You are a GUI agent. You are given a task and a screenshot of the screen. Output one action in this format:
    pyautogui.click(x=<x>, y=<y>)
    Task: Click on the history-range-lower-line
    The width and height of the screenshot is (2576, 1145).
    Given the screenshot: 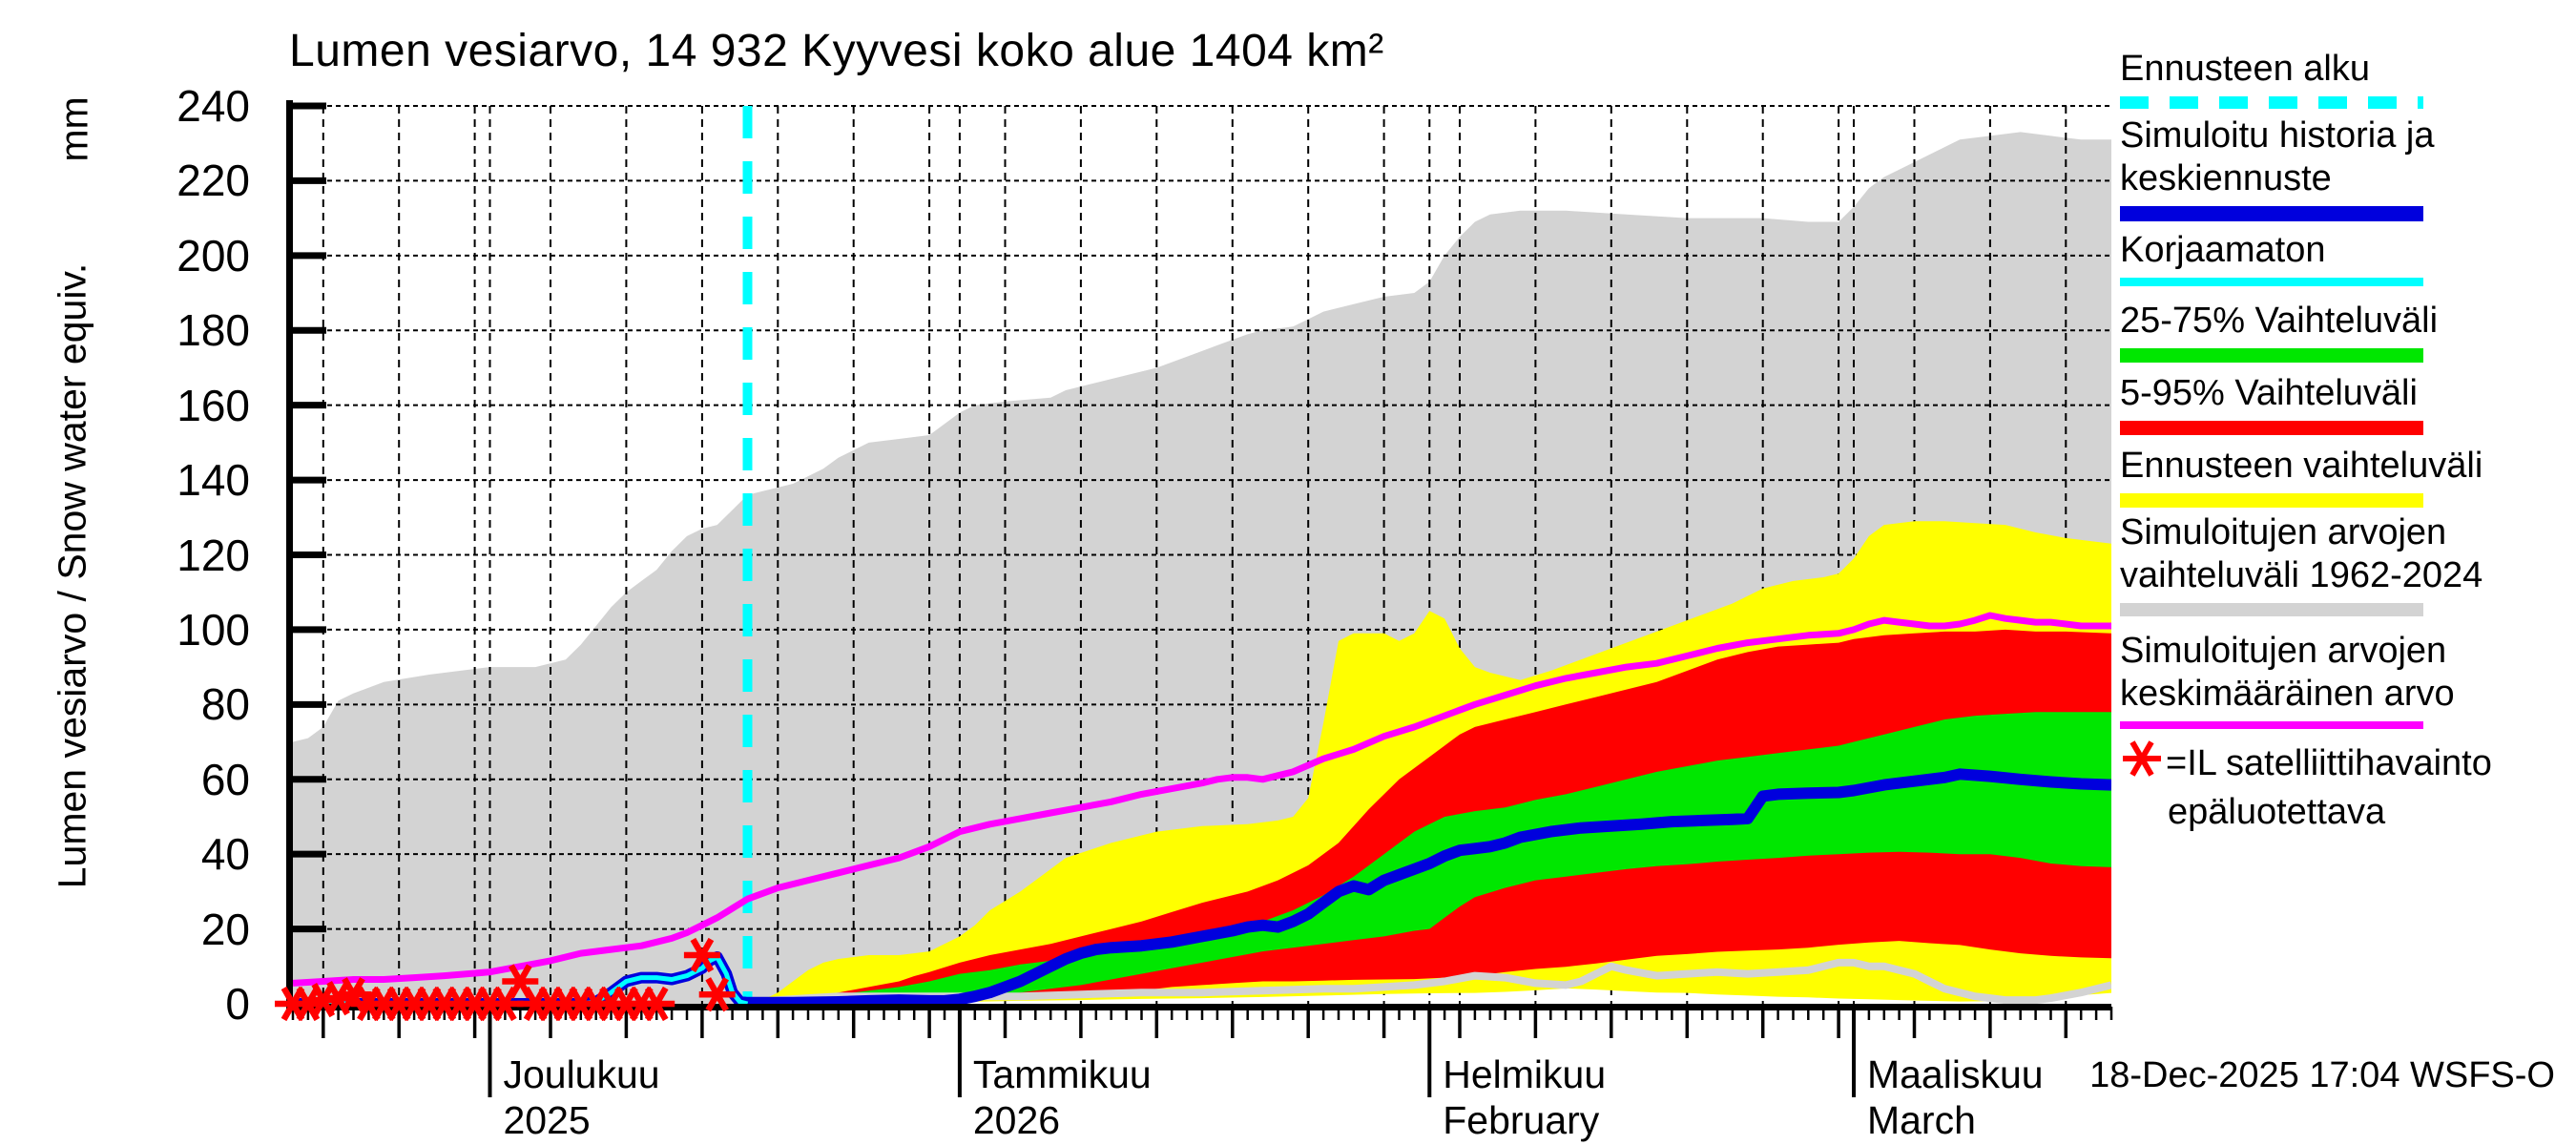 What is the action you would take?
    pyautogui.click(x=1429, y=983)
    